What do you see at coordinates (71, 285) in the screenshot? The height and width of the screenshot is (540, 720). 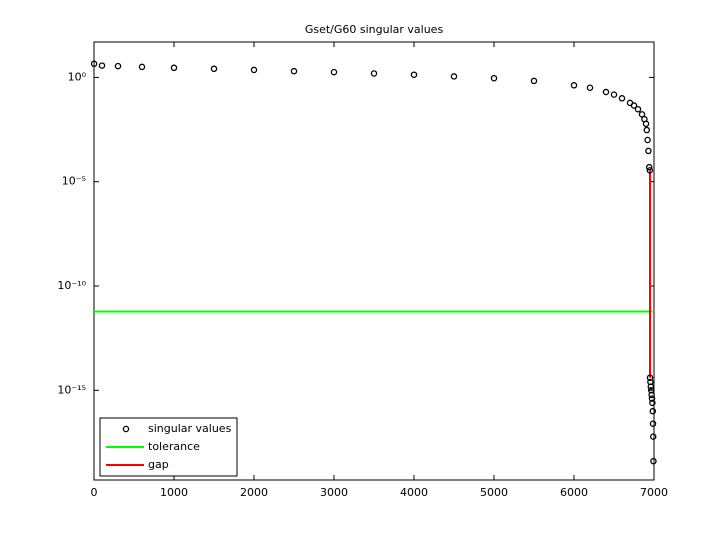 I see `y-tick-label: 10⁻¹⁰` at bounding box center [71, 285].